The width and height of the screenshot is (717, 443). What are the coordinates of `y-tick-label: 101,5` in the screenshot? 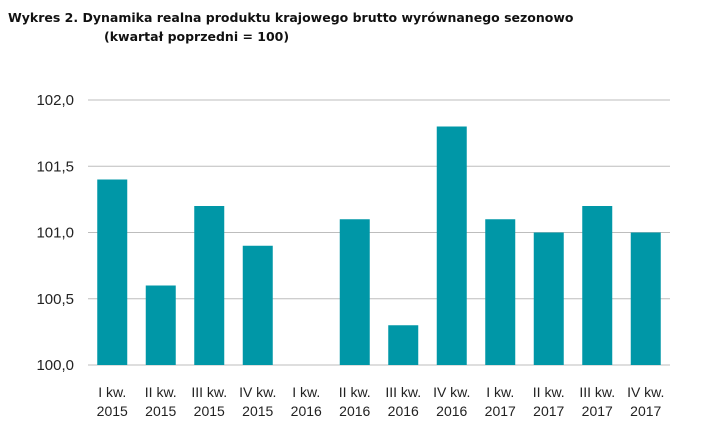 It's located at (55, 166).